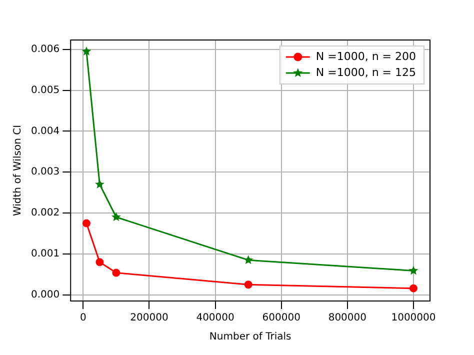 Image resolution: width=474 pixels, height=355 pixels. I want to click on x-tick-label: 800000, so click(347, 318).